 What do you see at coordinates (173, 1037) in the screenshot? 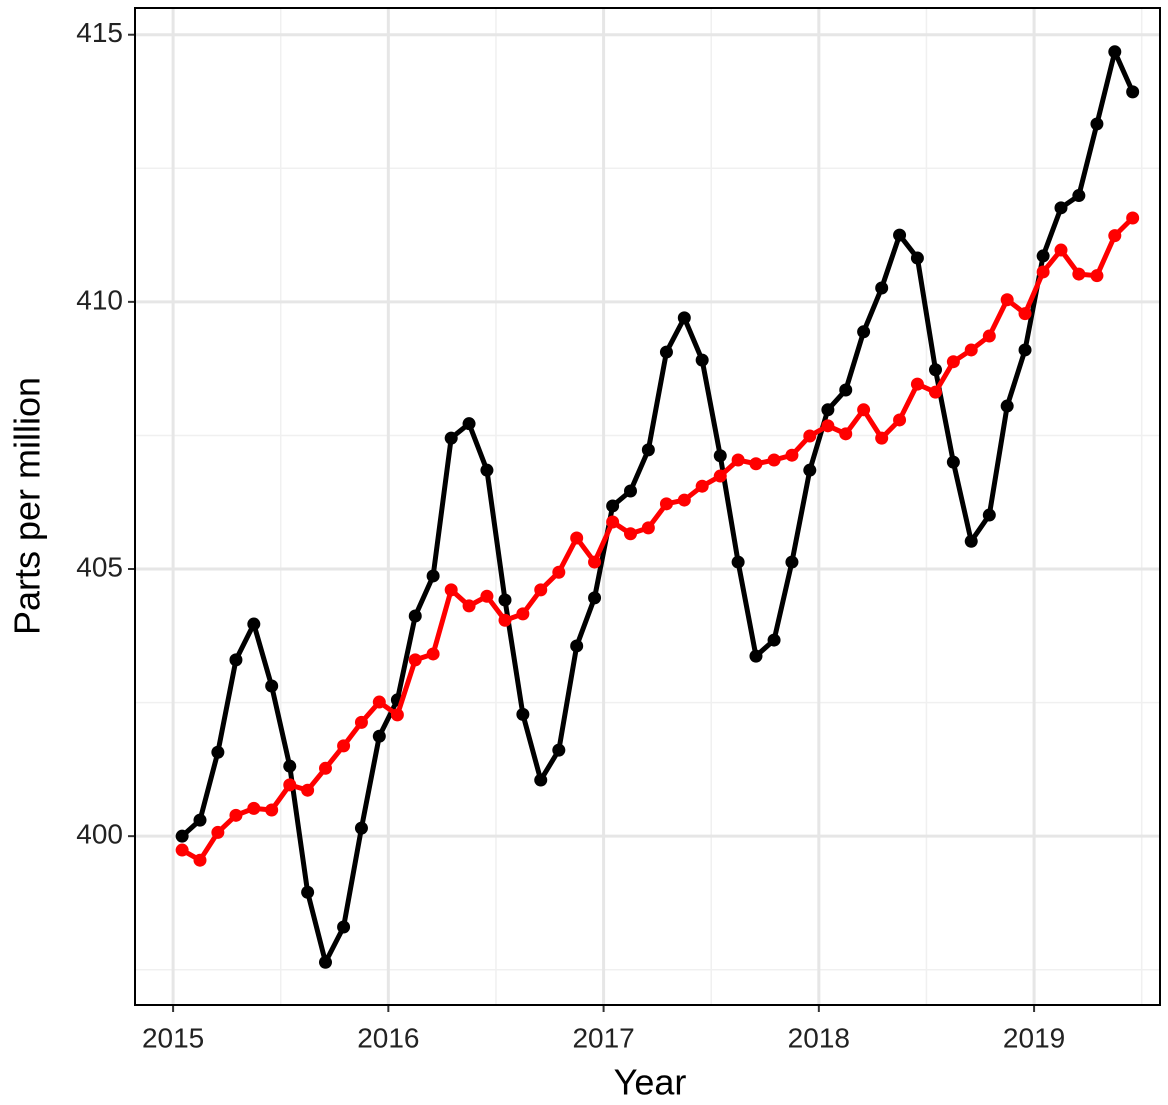
I see `x-tick-label: 2015` at bounding box center [173, 1037].